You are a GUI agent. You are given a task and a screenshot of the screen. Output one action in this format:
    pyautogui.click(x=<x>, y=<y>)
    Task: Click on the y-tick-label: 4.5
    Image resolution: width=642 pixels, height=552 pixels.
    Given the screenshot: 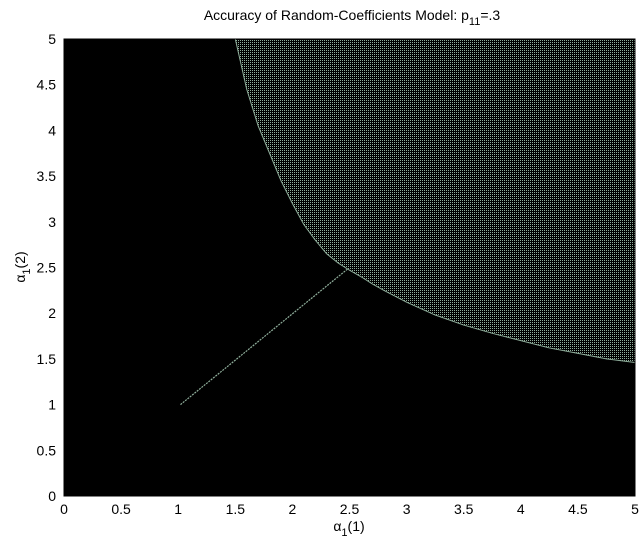 What is the action you would take?
    pyautogui.click(x=47, y=85)
    